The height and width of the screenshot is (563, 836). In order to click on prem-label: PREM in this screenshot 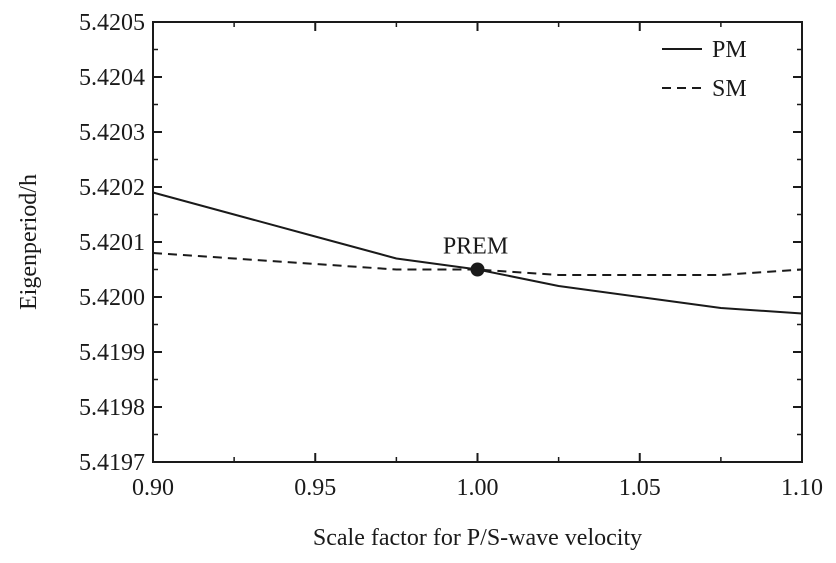, I will do `click(475, 247)`.